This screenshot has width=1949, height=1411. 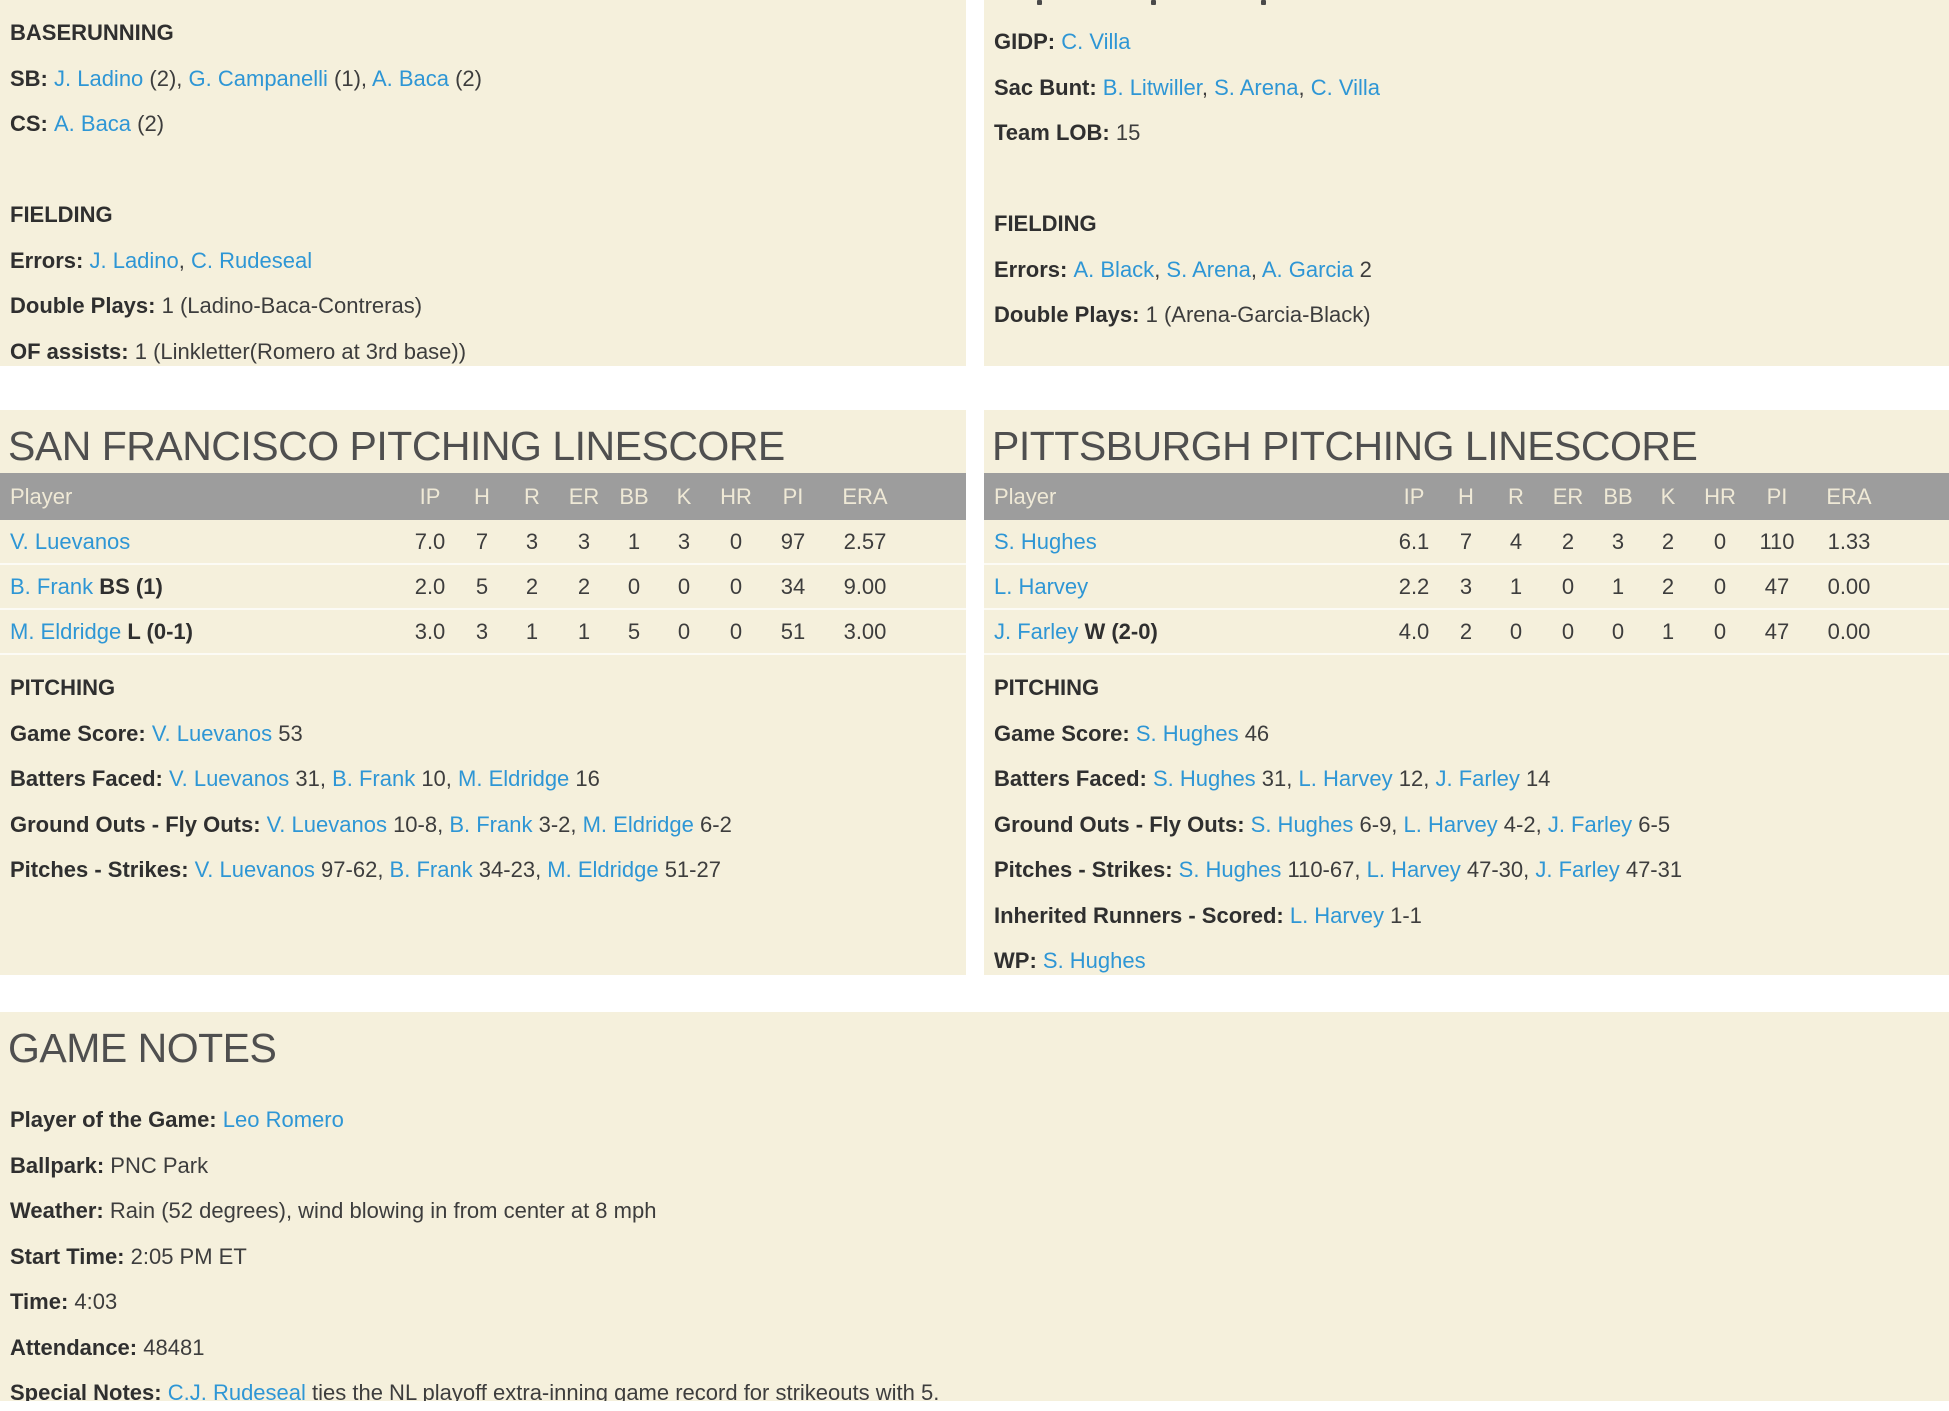 I want to click on stat-value: 1 (Linkletter(Romero at 3rd base)), so click(x=300, y=351).